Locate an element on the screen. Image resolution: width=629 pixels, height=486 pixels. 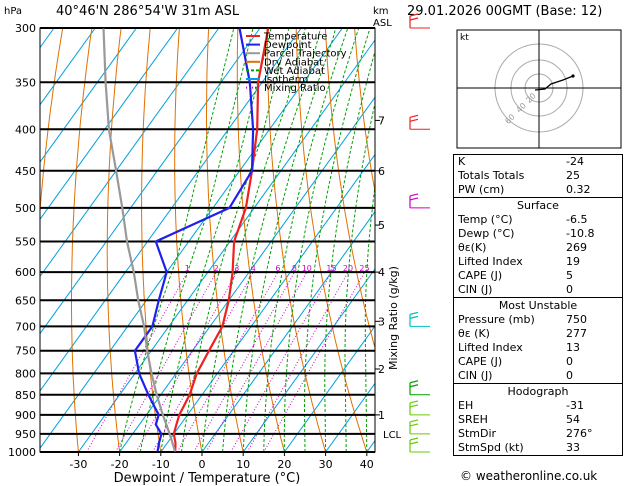
surface-index-row: CIN (J) 0 is located at coordinates (538, 290).